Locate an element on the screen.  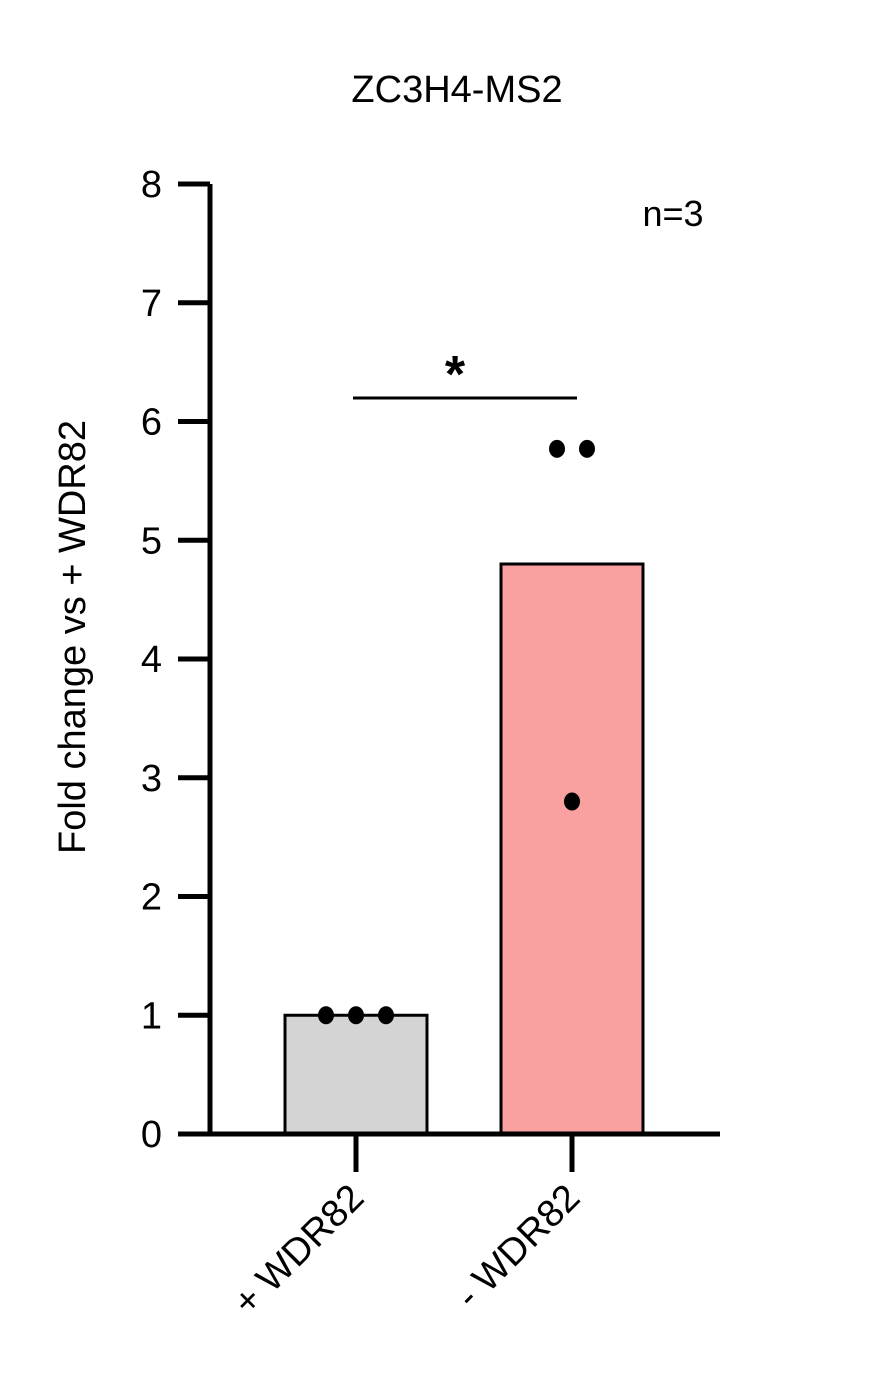
n-annotation: n=3 is located at coordinates (672, 213).